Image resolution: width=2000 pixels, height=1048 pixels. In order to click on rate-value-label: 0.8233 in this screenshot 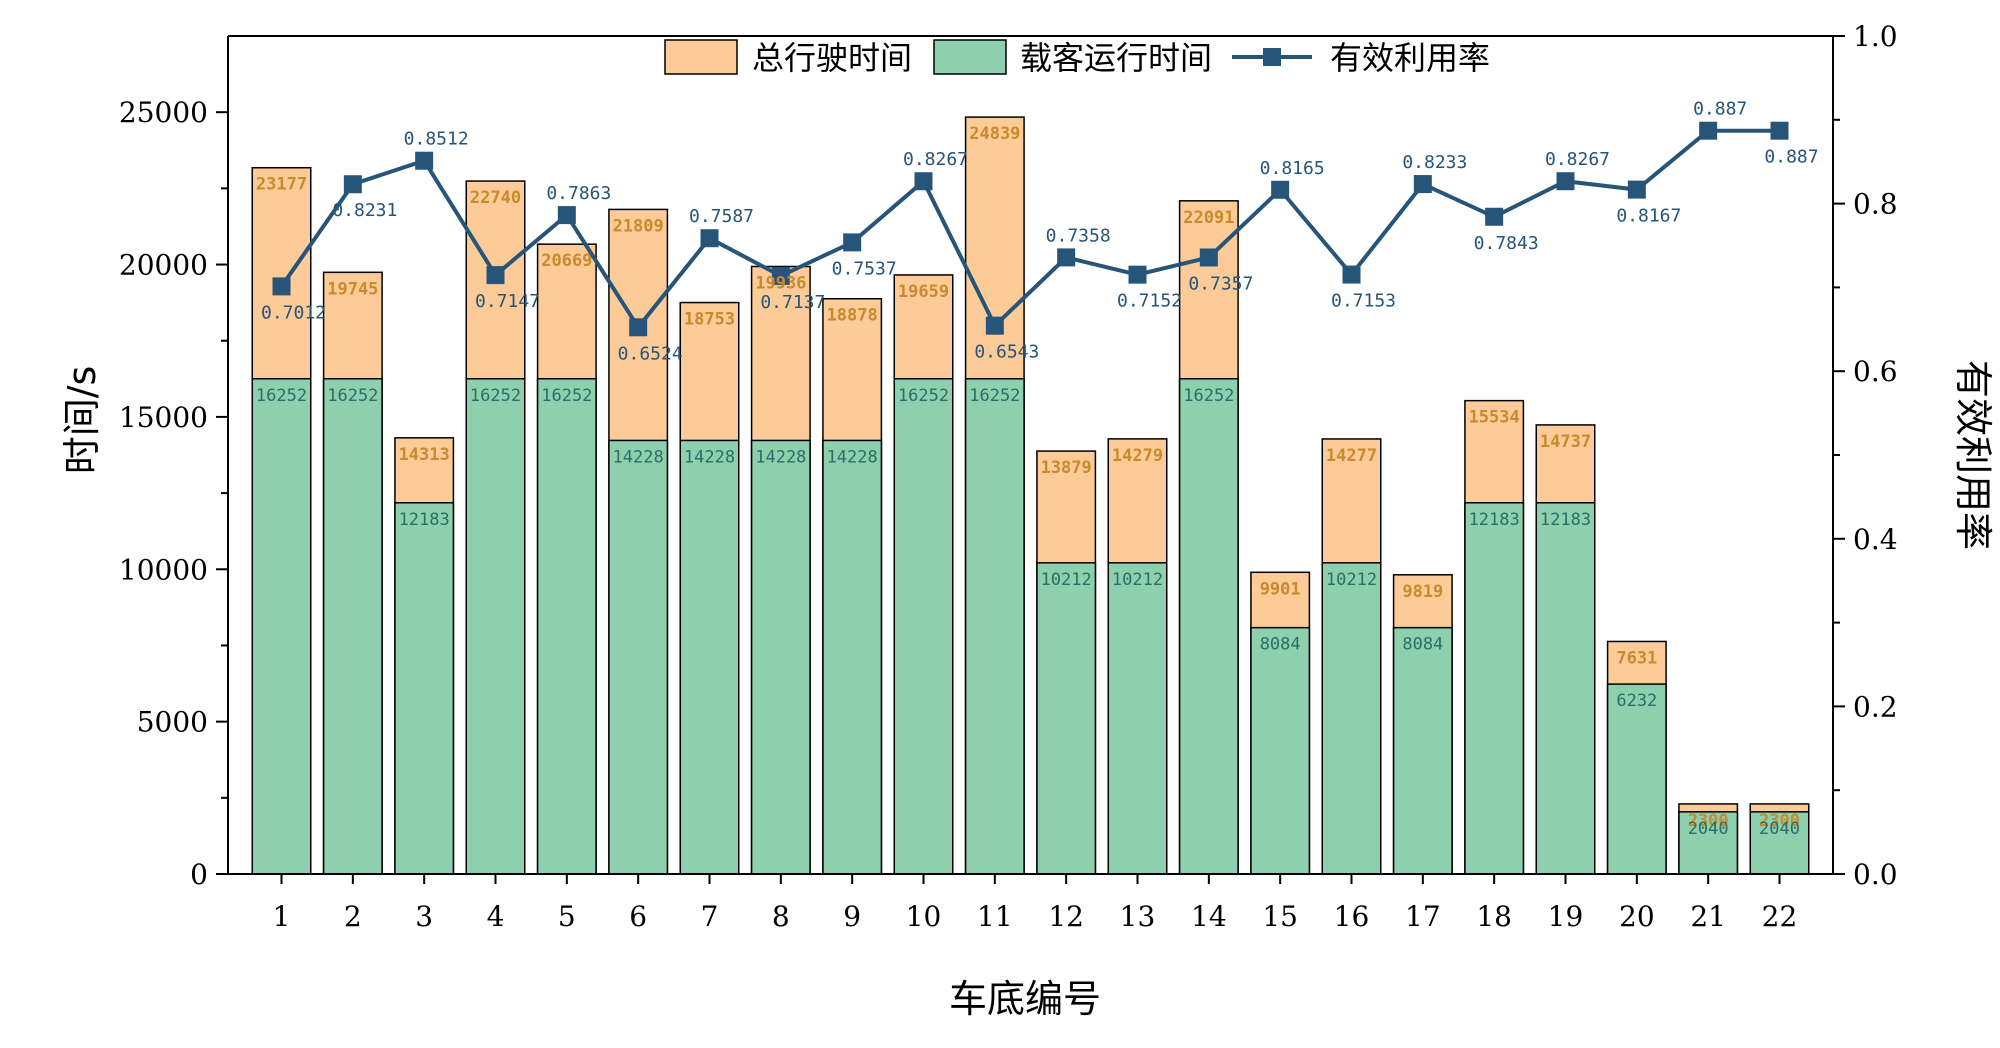, I will do `click(1434, 162)`.